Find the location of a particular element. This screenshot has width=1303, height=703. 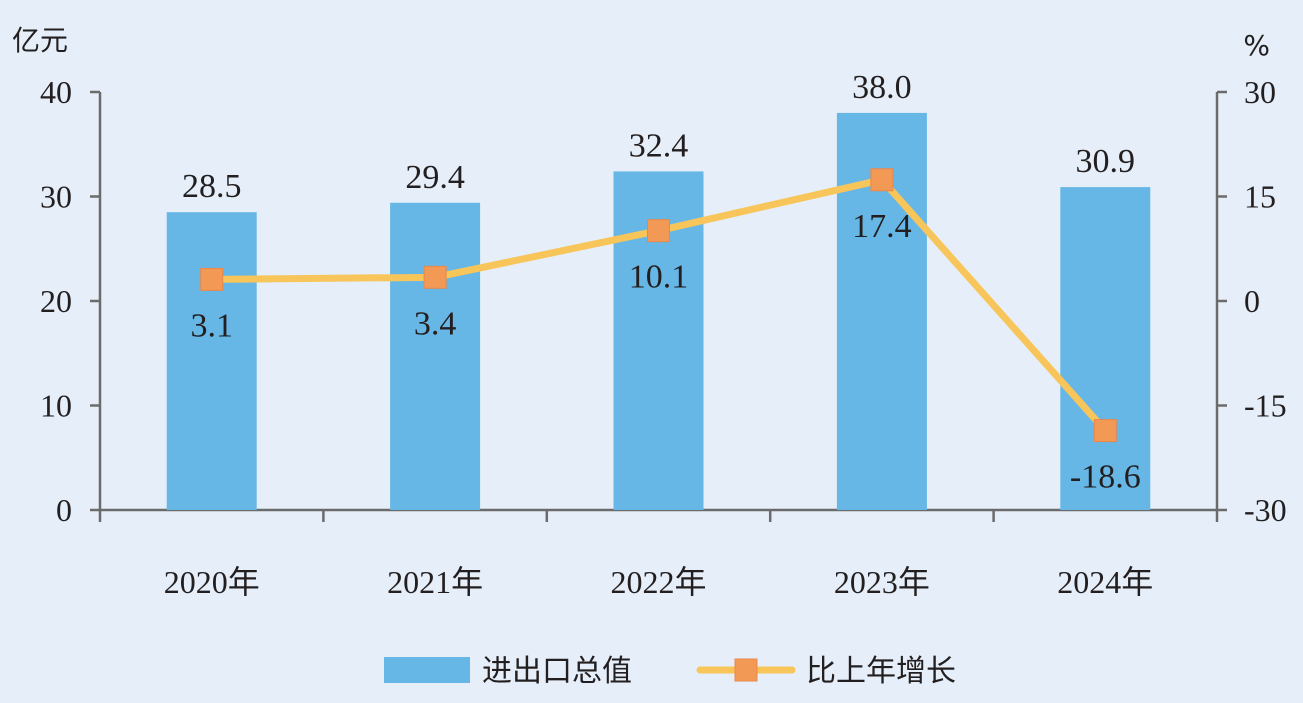

x-category-label: 2021年 is located at coordinates (435, 582).